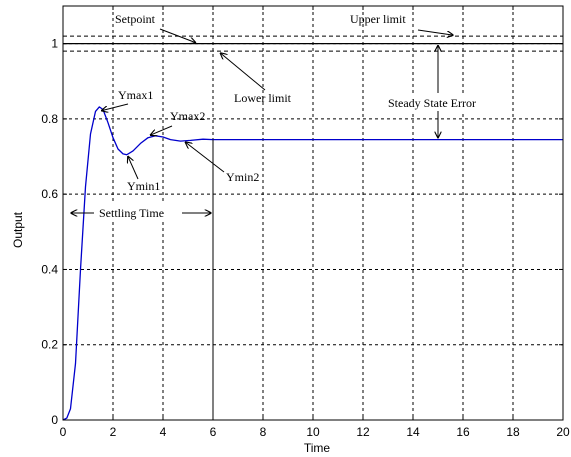 The image size is (571, 457). I want to click on ymin1-arrow, so click(133, 168).